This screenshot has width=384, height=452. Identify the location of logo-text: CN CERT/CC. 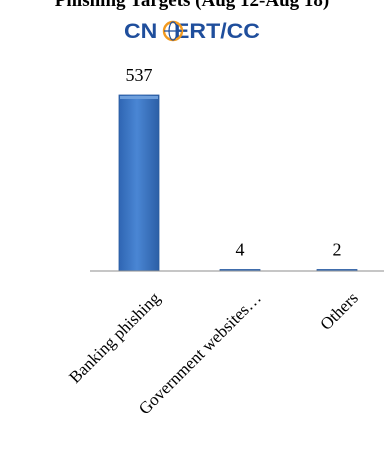
(192, 31).